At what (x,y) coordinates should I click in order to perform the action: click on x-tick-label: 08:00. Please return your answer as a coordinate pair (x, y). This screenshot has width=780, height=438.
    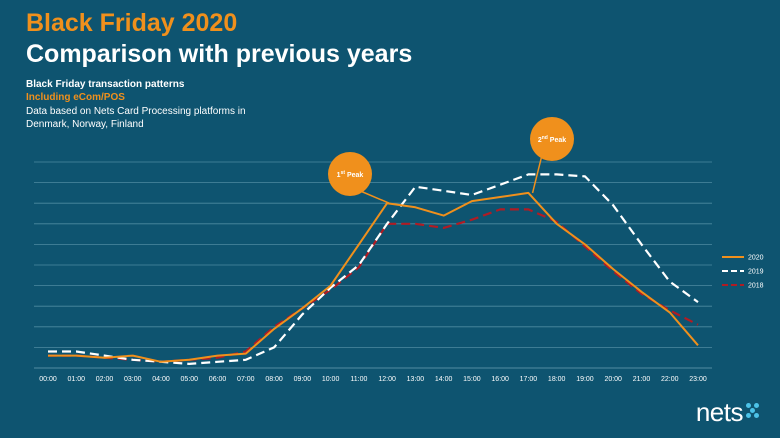
    Looking at the image, I should click on (274, 379).